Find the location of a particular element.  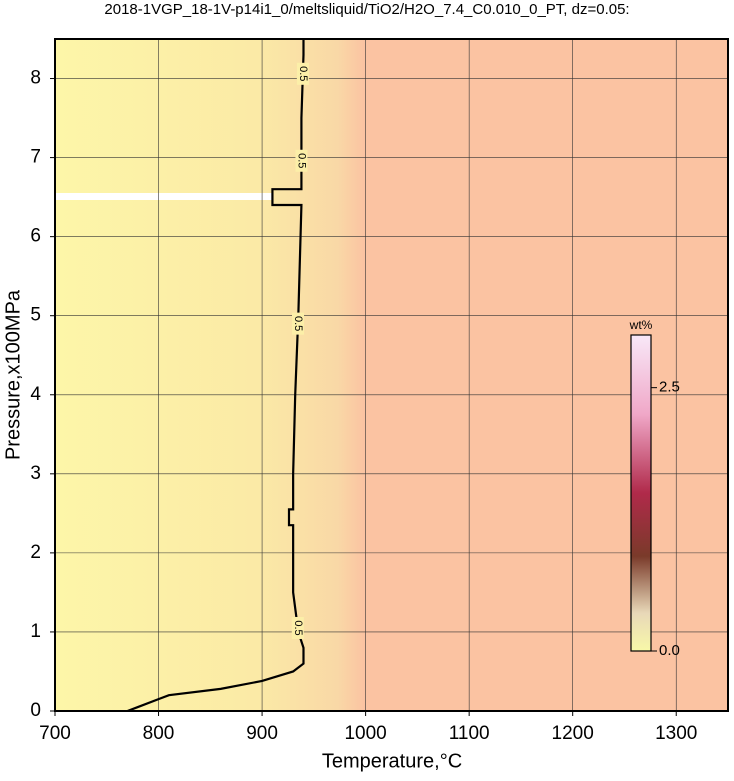

colorbar-label: wt% is located at coordinates (641, 325).